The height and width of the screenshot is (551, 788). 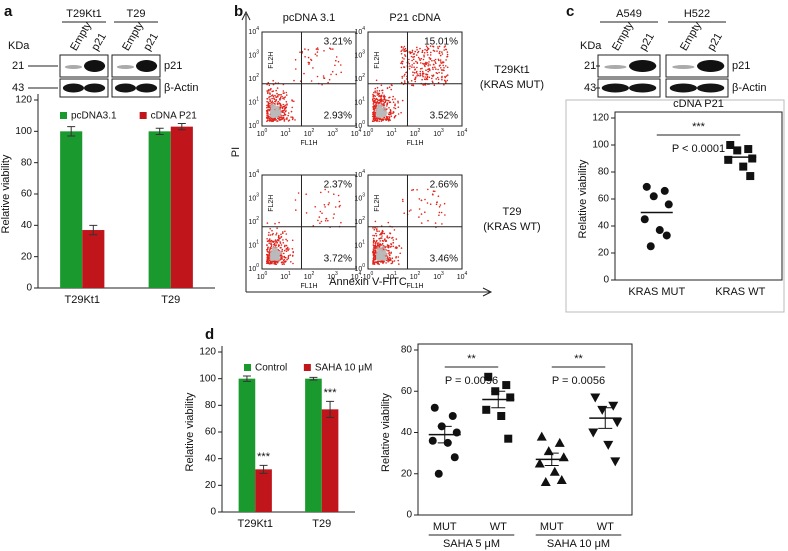 I want to click on column-title: pcDNA 3.1, so click(x=309, y=18).